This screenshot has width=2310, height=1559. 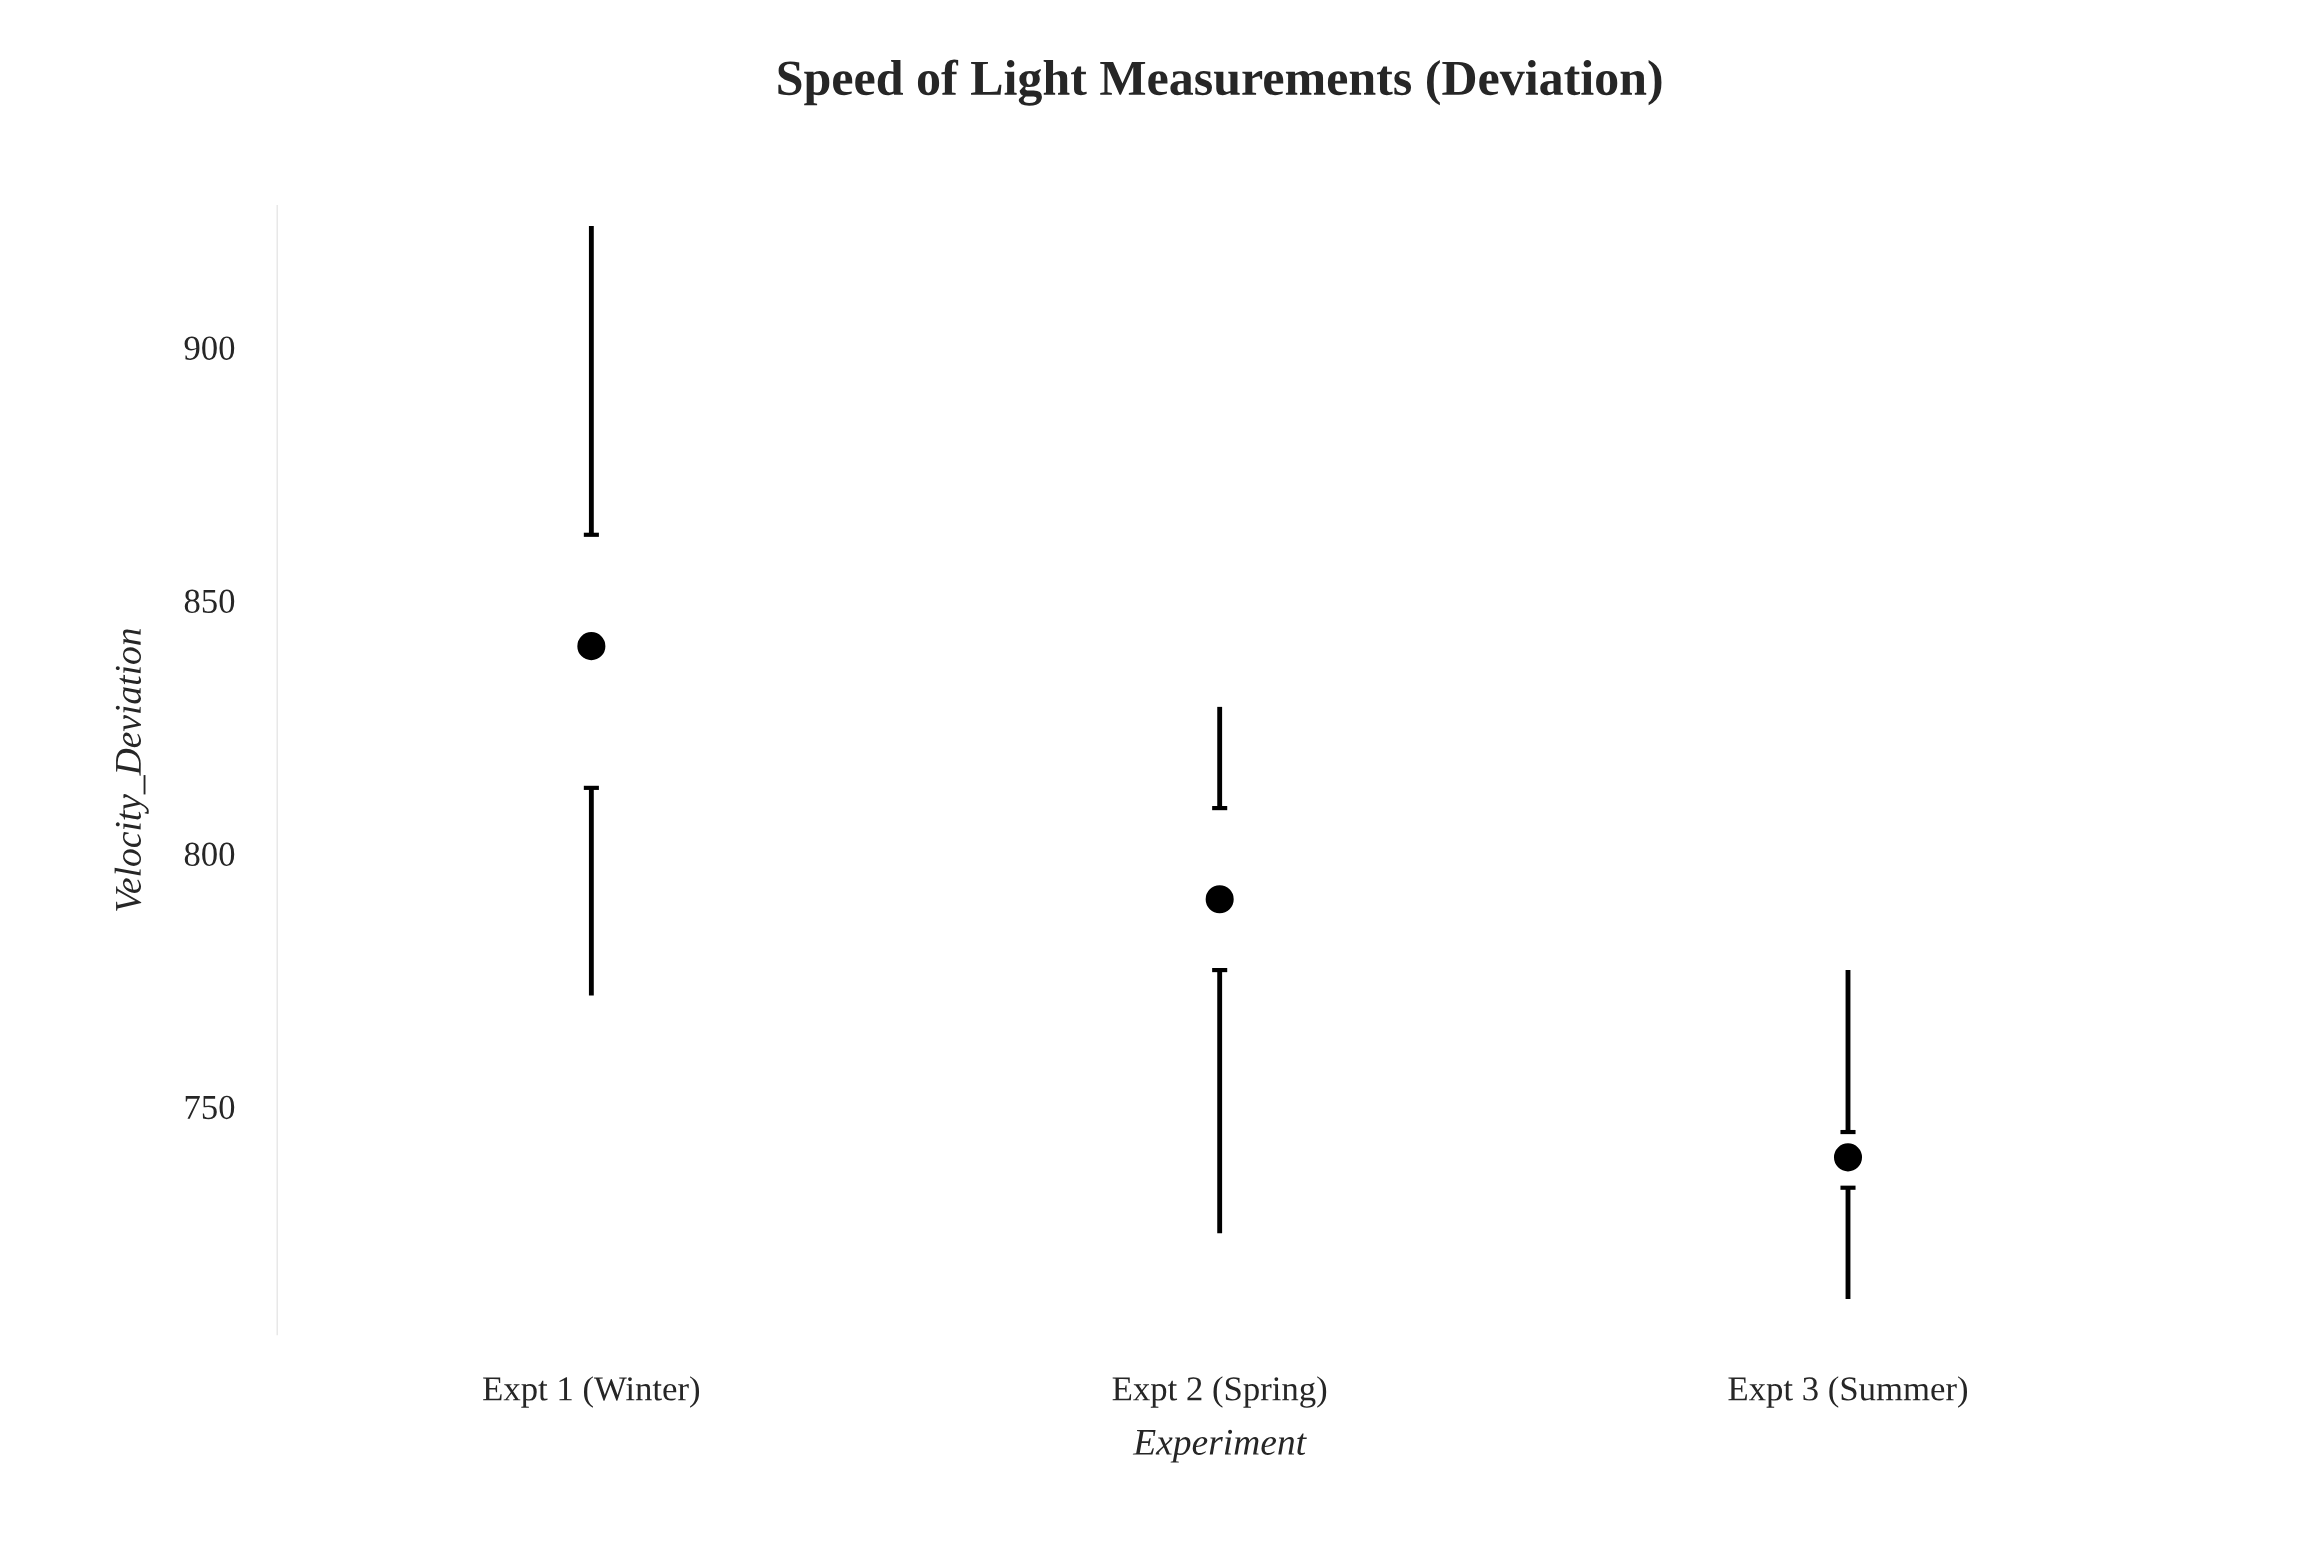 I want to click on chart-title: Speed of Light Measurements (Deviation), so click(x=1220, y=82).